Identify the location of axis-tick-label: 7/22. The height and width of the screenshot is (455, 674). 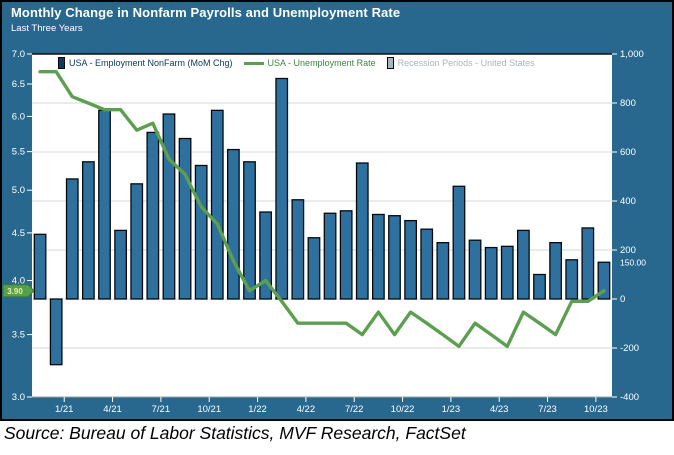
(354, 409).